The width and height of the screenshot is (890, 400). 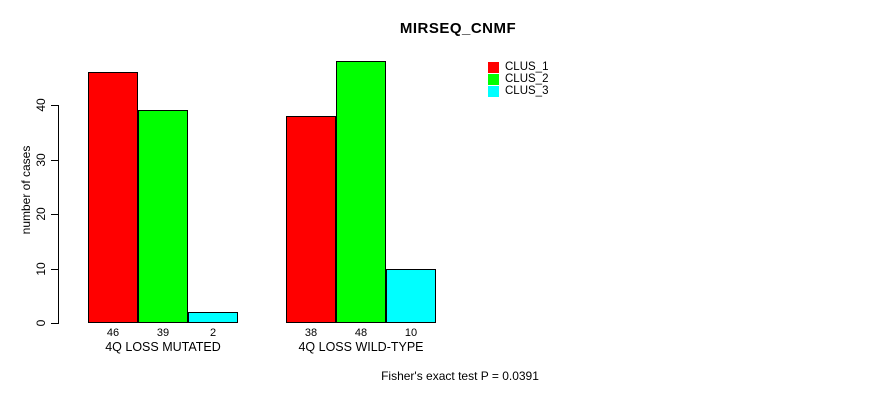 I want to click on legend-label: CLUS_2, so click(x=527, y=79).